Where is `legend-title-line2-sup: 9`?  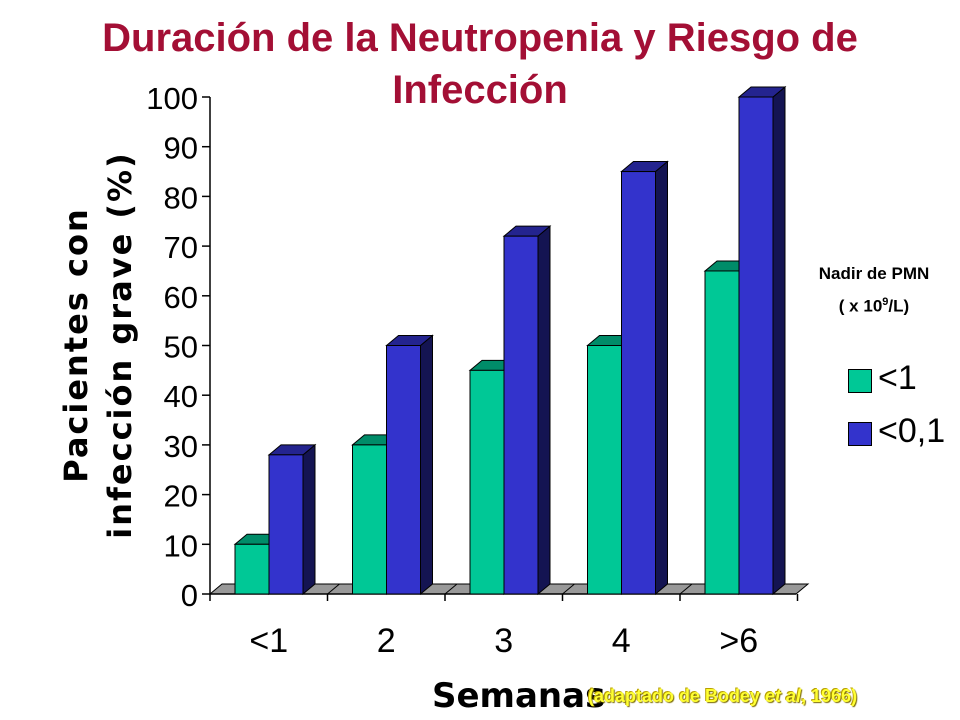
legend-title-line2-sup: 9 is located at coordinates (885, 302).